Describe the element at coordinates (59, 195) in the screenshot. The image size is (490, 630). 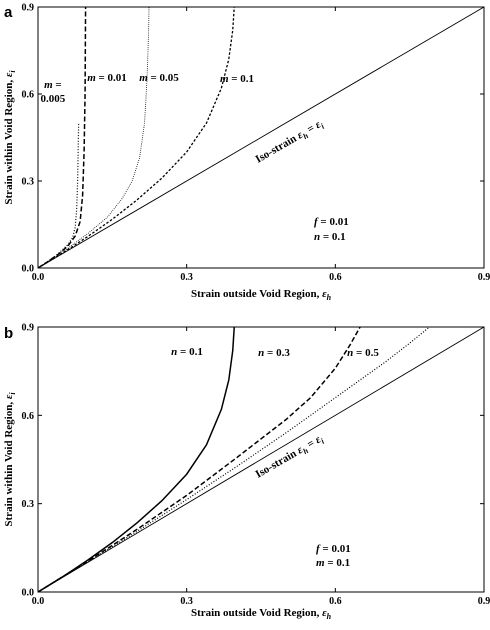
I see `series-line-m-0.005` at that location.